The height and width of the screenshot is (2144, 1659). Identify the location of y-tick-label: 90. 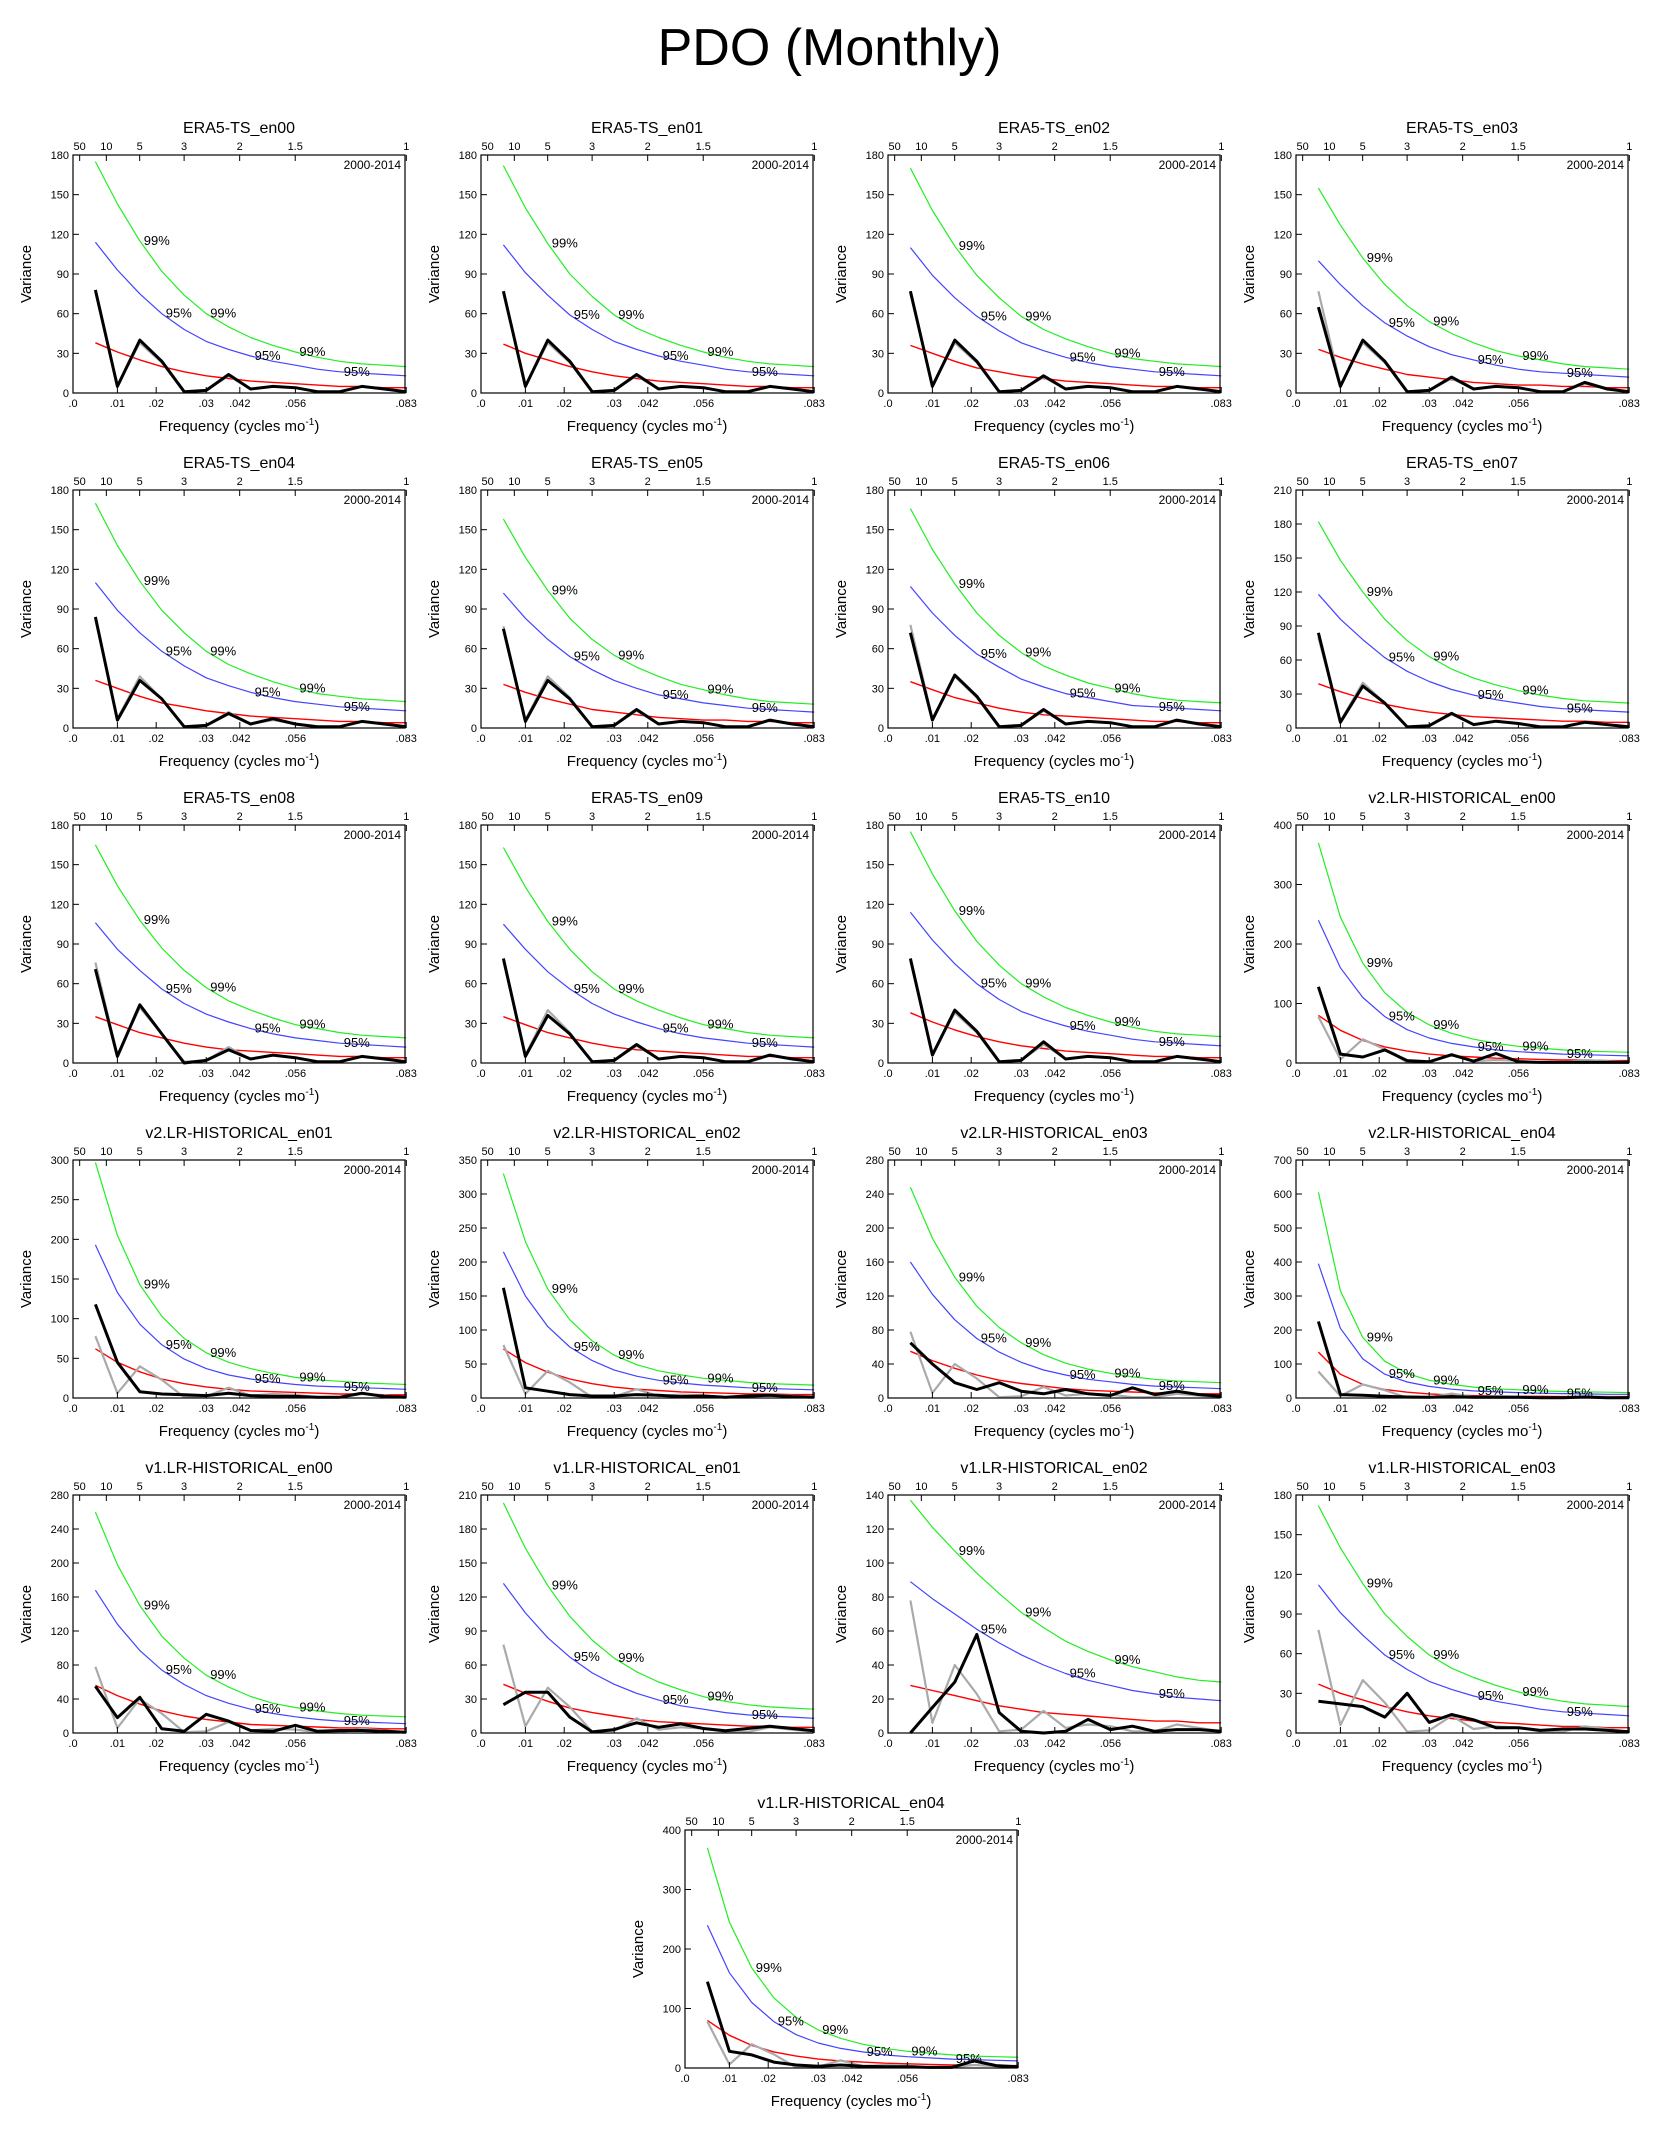
(878, 945).